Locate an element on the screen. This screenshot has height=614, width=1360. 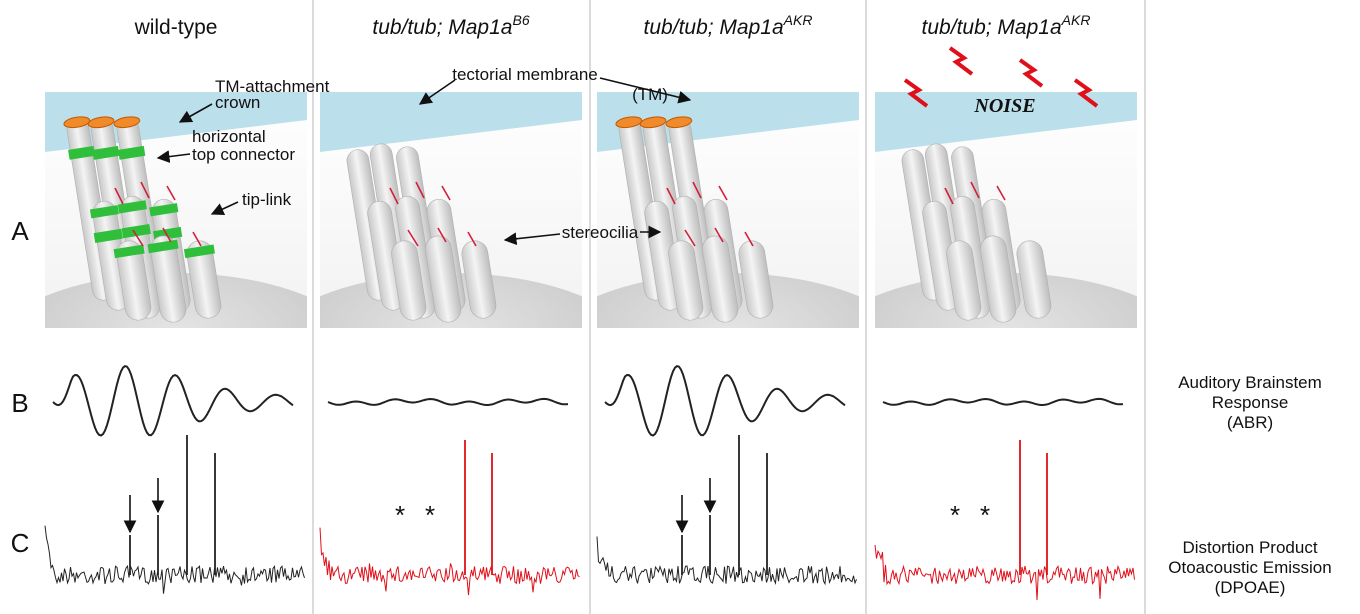
annotation: top connector is located at coordinates (243, 154).